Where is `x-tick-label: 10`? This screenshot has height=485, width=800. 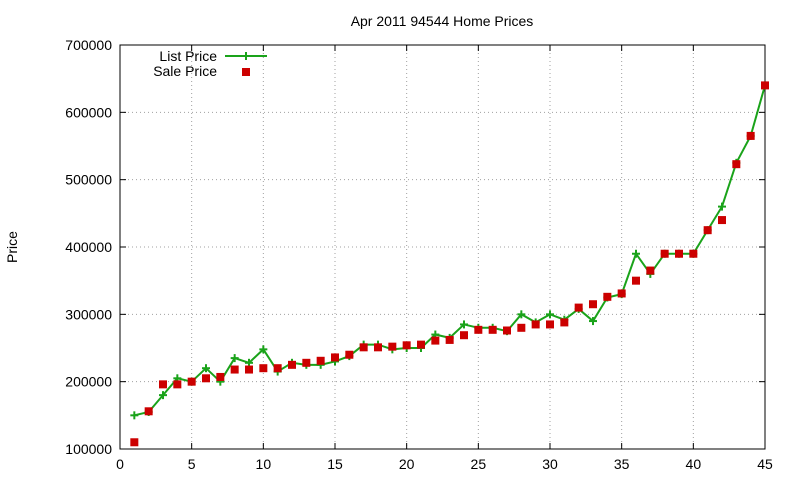 x-tick-label: 10 is located at coordinates (264, 464).